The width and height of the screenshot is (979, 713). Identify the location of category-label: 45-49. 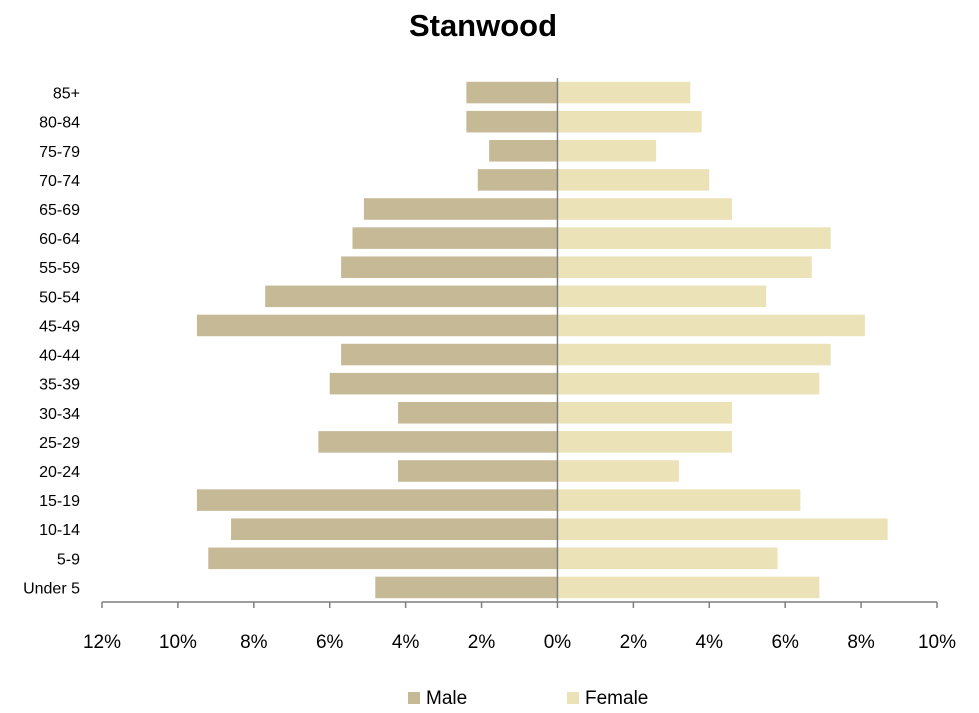
(59, 326).